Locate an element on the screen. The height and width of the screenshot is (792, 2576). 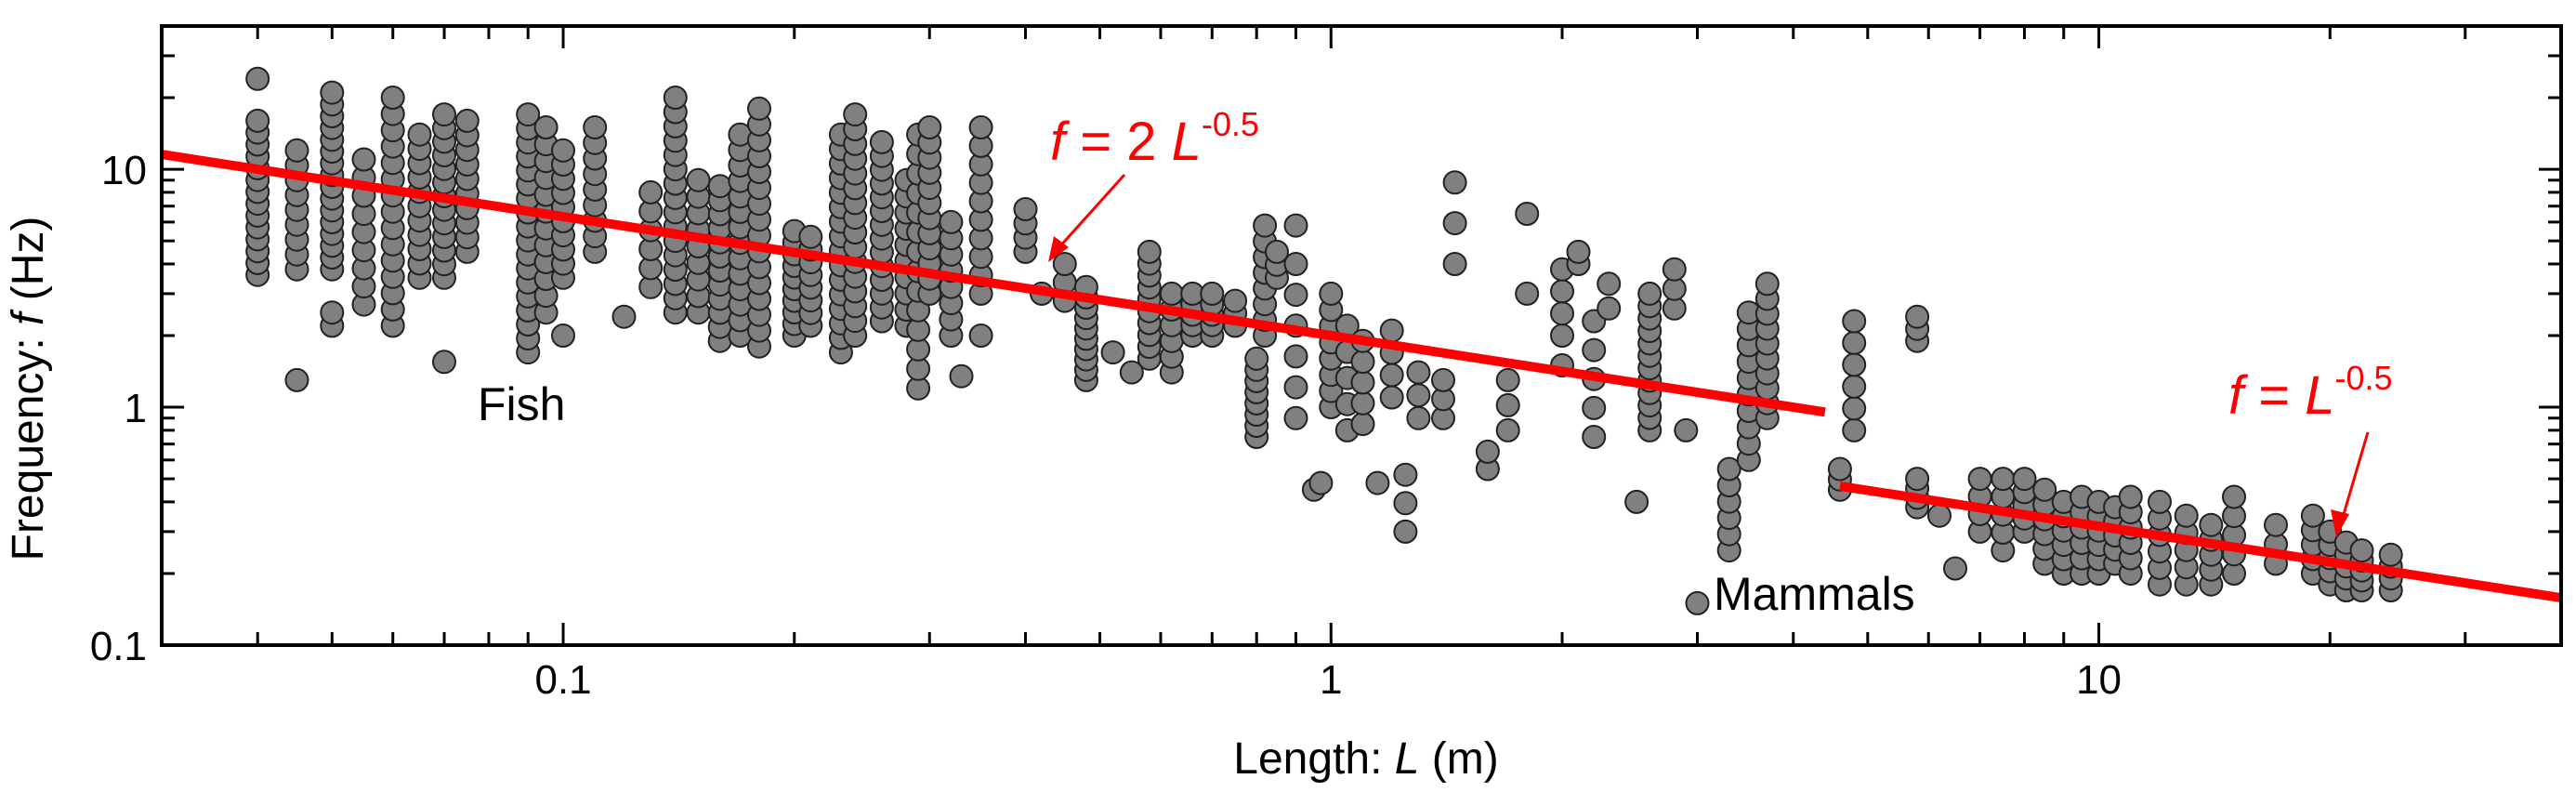
fit-fish-equation: f = 2 L-0.5 is located at coordinates (1154, 138).